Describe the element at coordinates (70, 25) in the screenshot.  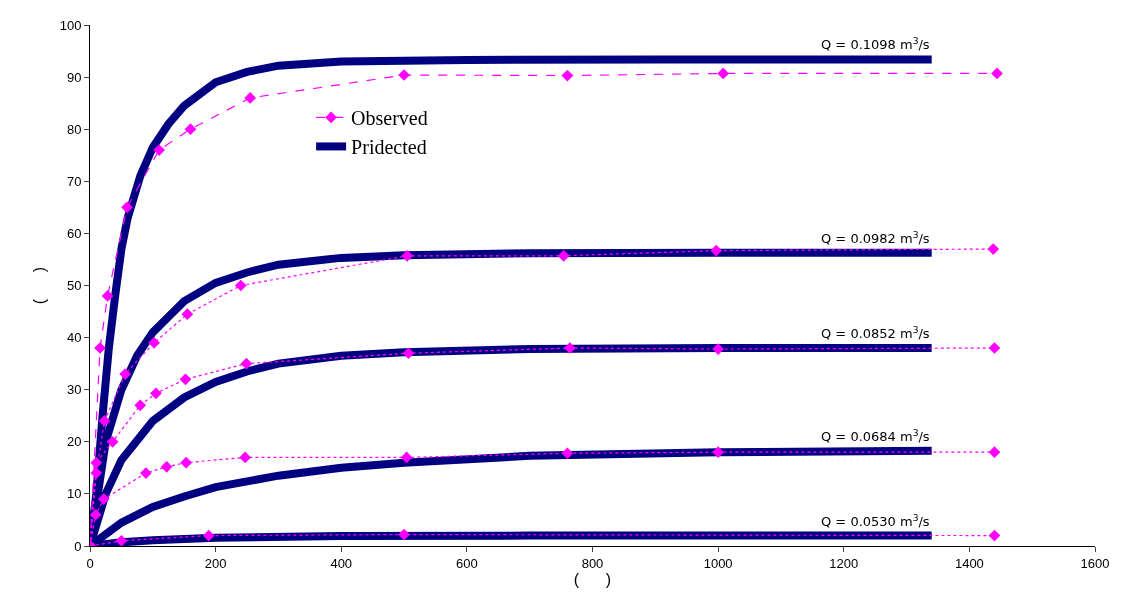
I see `y-tick-label: 100` at that location.